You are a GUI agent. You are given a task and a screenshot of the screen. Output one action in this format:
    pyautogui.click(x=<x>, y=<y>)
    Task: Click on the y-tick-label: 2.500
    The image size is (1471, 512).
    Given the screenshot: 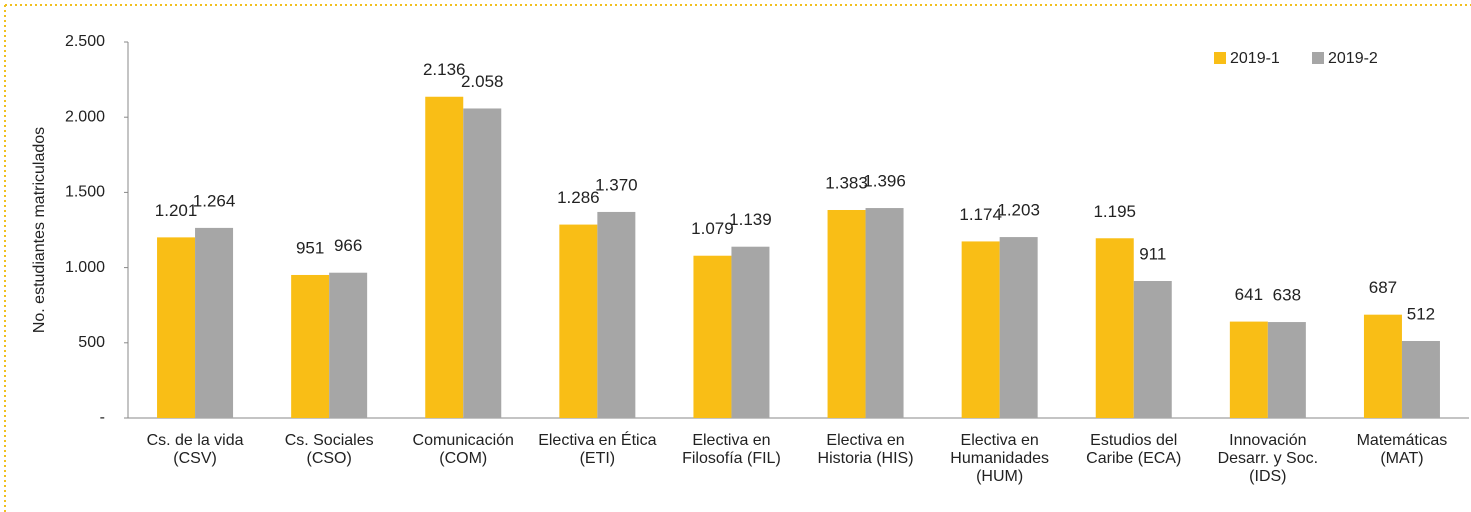 What is the action you would take?
    pyautogui.click(x=85, y=41)
    